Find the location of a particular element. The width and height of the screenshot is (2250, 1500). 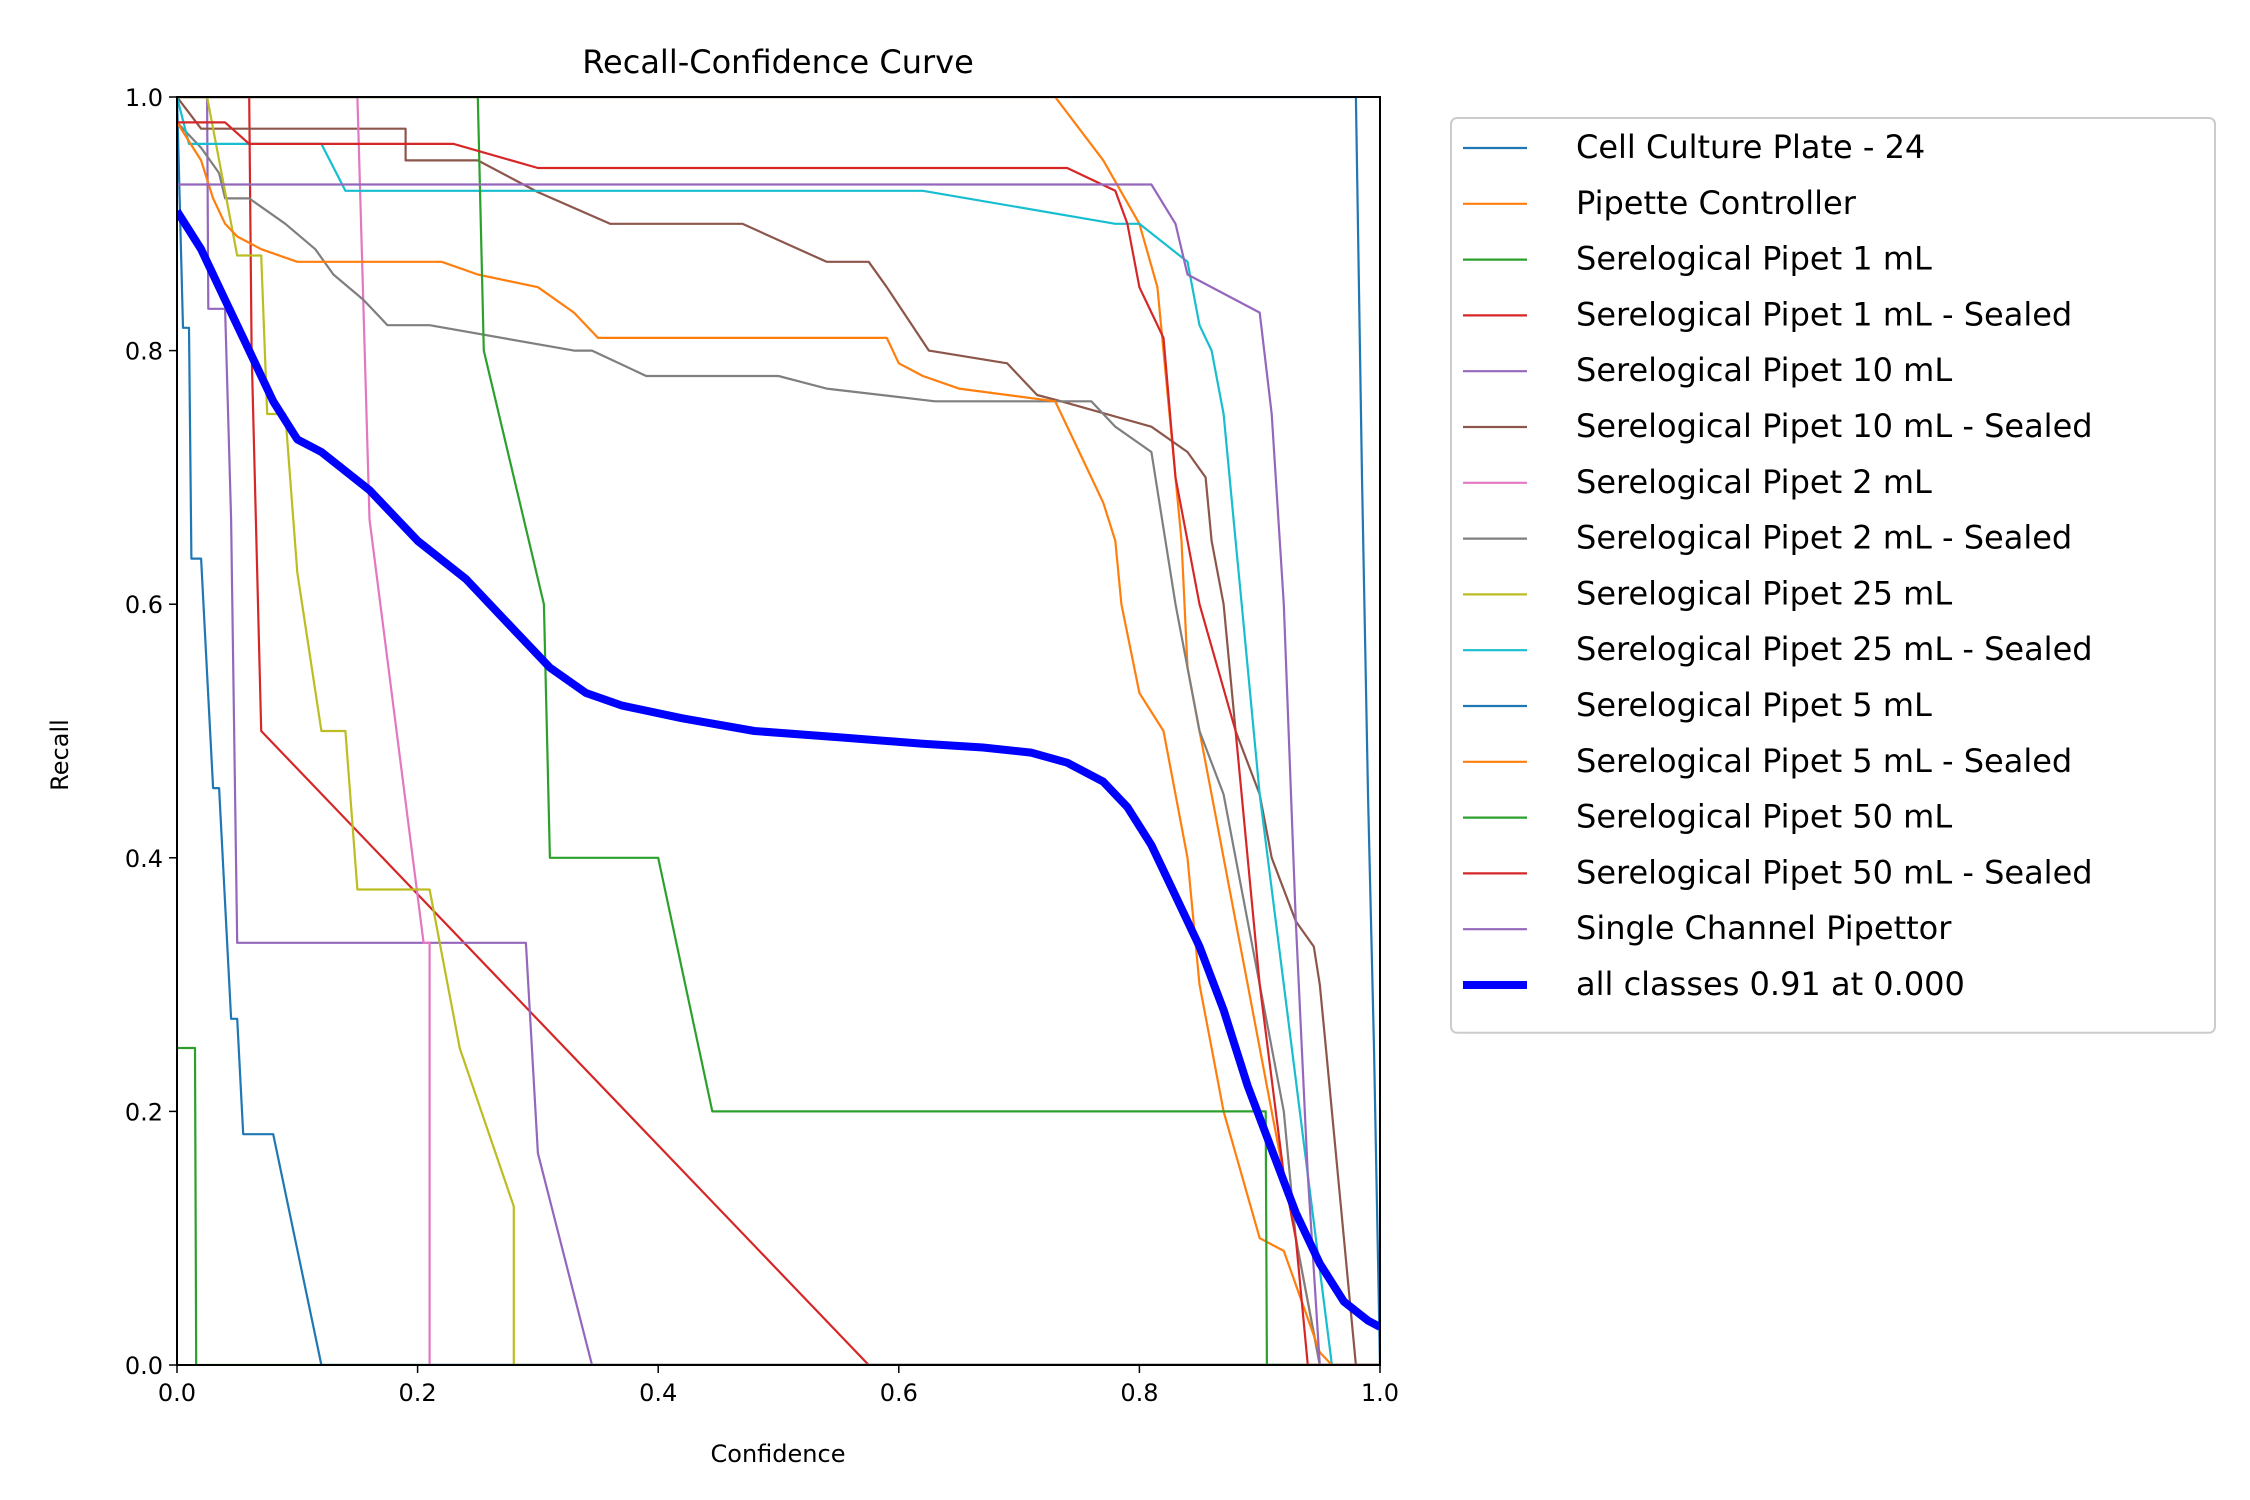

y-tick-label: 0.0 is located at coordinates (144, 1366).